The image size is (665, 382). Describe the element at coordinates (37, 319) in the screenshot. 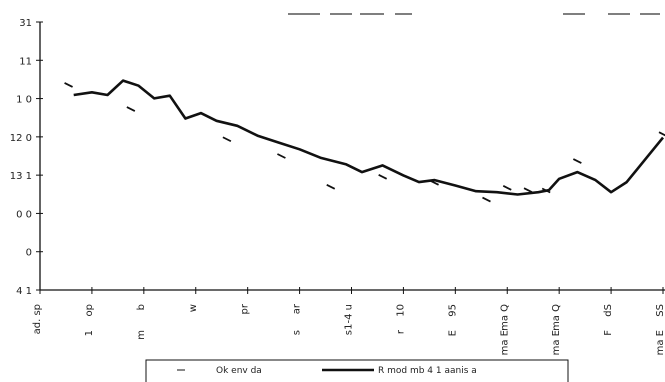

I see `x-tick-label: ad. sp` at that location.